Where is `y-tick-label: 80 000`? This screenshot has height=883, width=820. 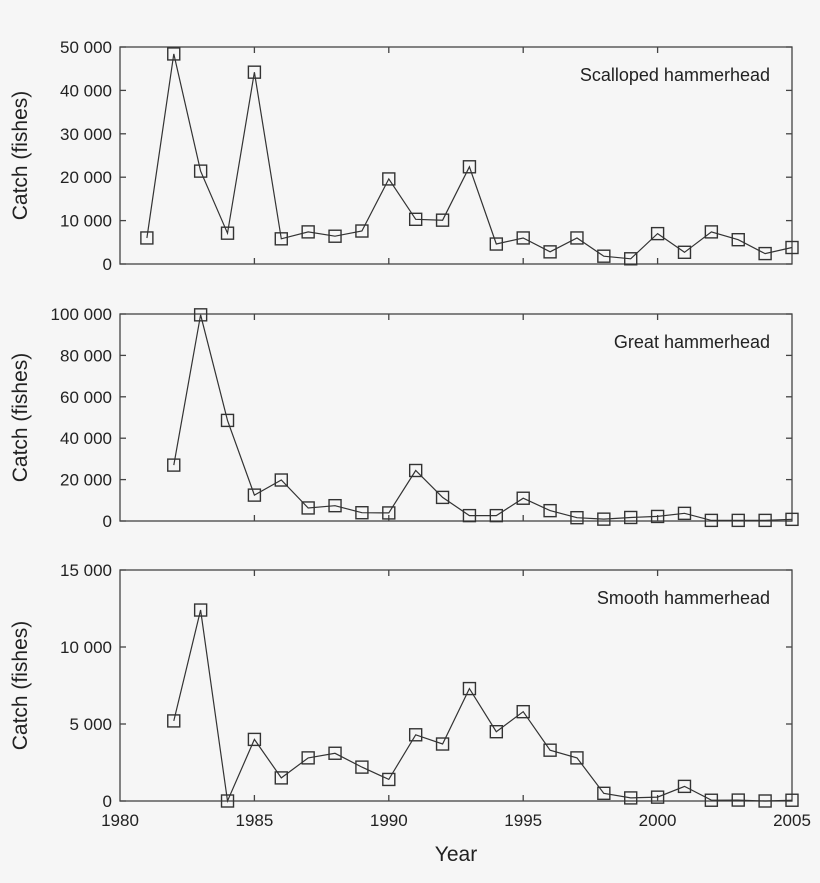
y-tick-label: 80 000 is located at coordinates (86, 355).